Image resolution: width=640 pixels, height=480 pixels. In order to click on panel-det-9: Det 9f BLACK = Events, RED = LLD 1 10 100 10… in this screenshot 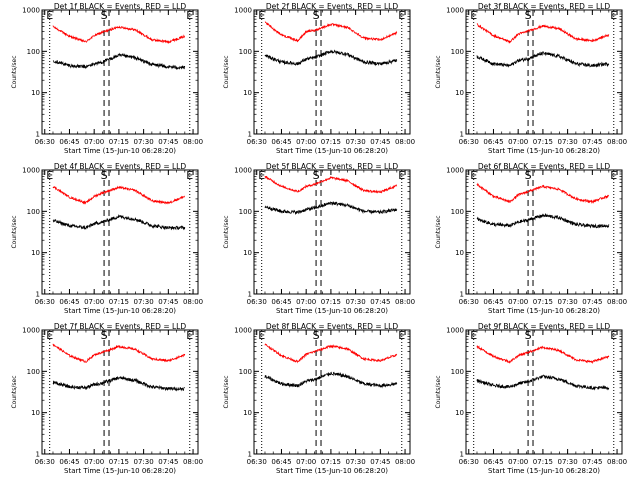, I will do `click(531, 398)`.